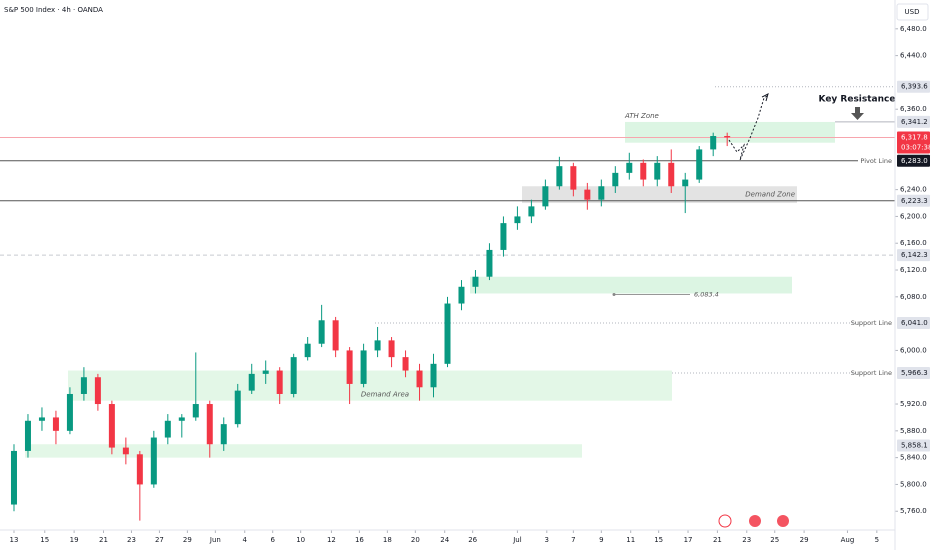 The image size is (932, 550). I want to click on x-tick-label: 29, so click(804, 540).